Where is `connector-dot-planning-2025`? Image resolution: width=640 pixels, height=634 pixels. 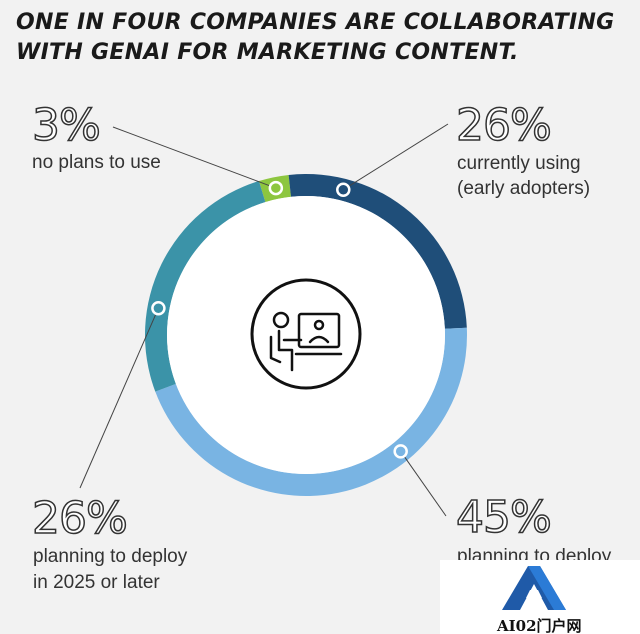 connector-dot-planning-2025 is located at coordinates (400, 451).